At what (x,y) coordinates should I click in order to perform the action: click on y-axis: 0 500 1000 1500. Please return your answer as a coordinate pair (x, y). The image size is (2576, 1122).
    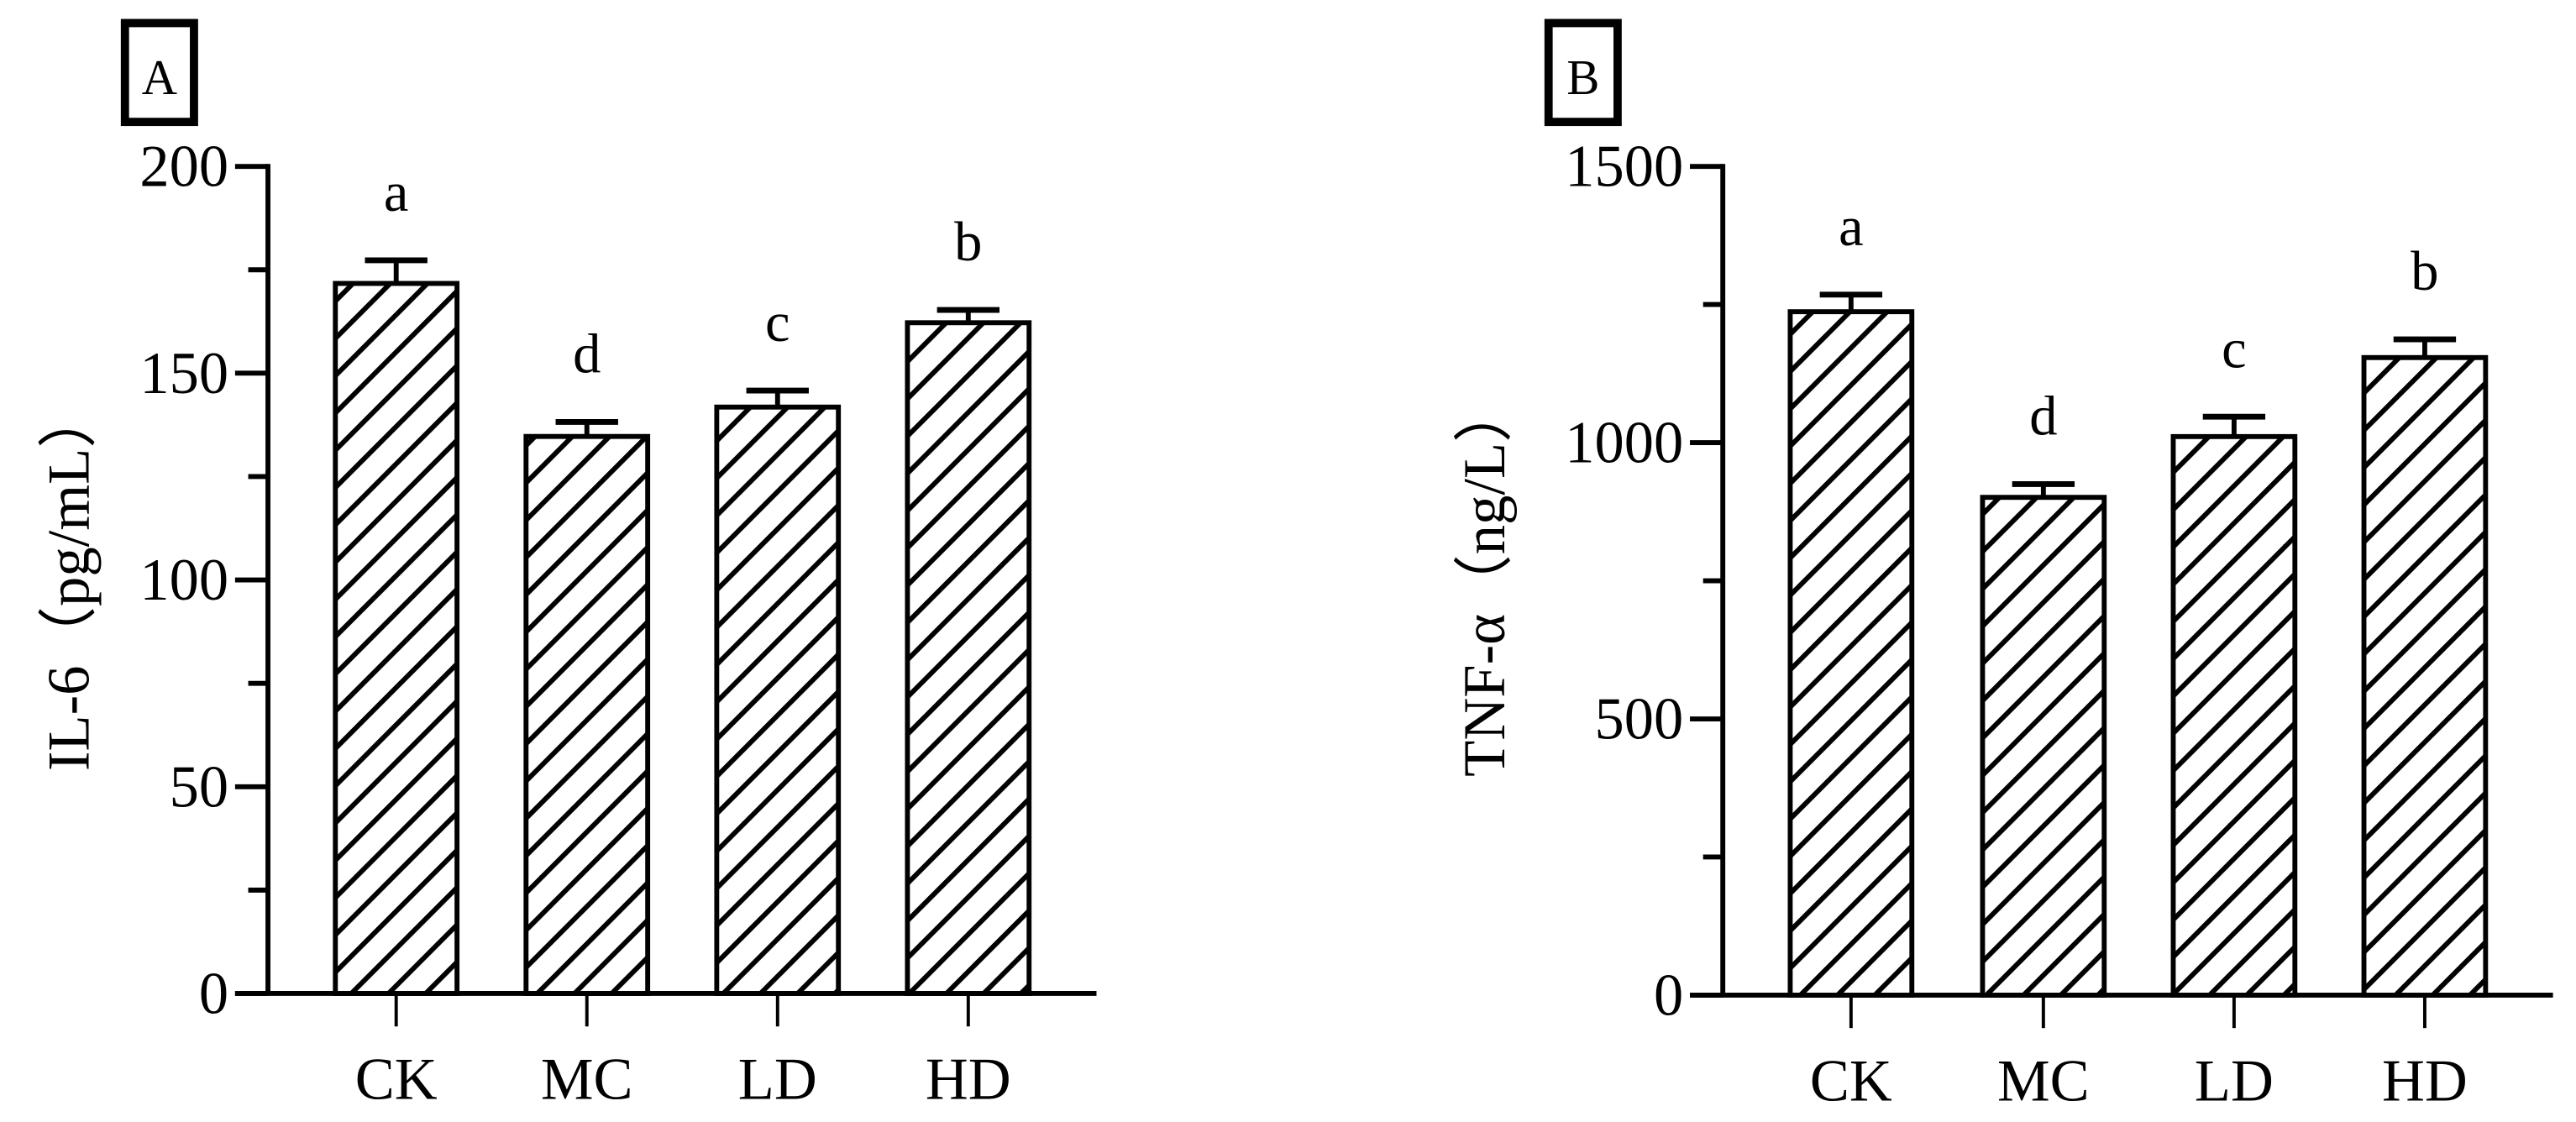
    Looking at the image, I should click on (1645, 581).